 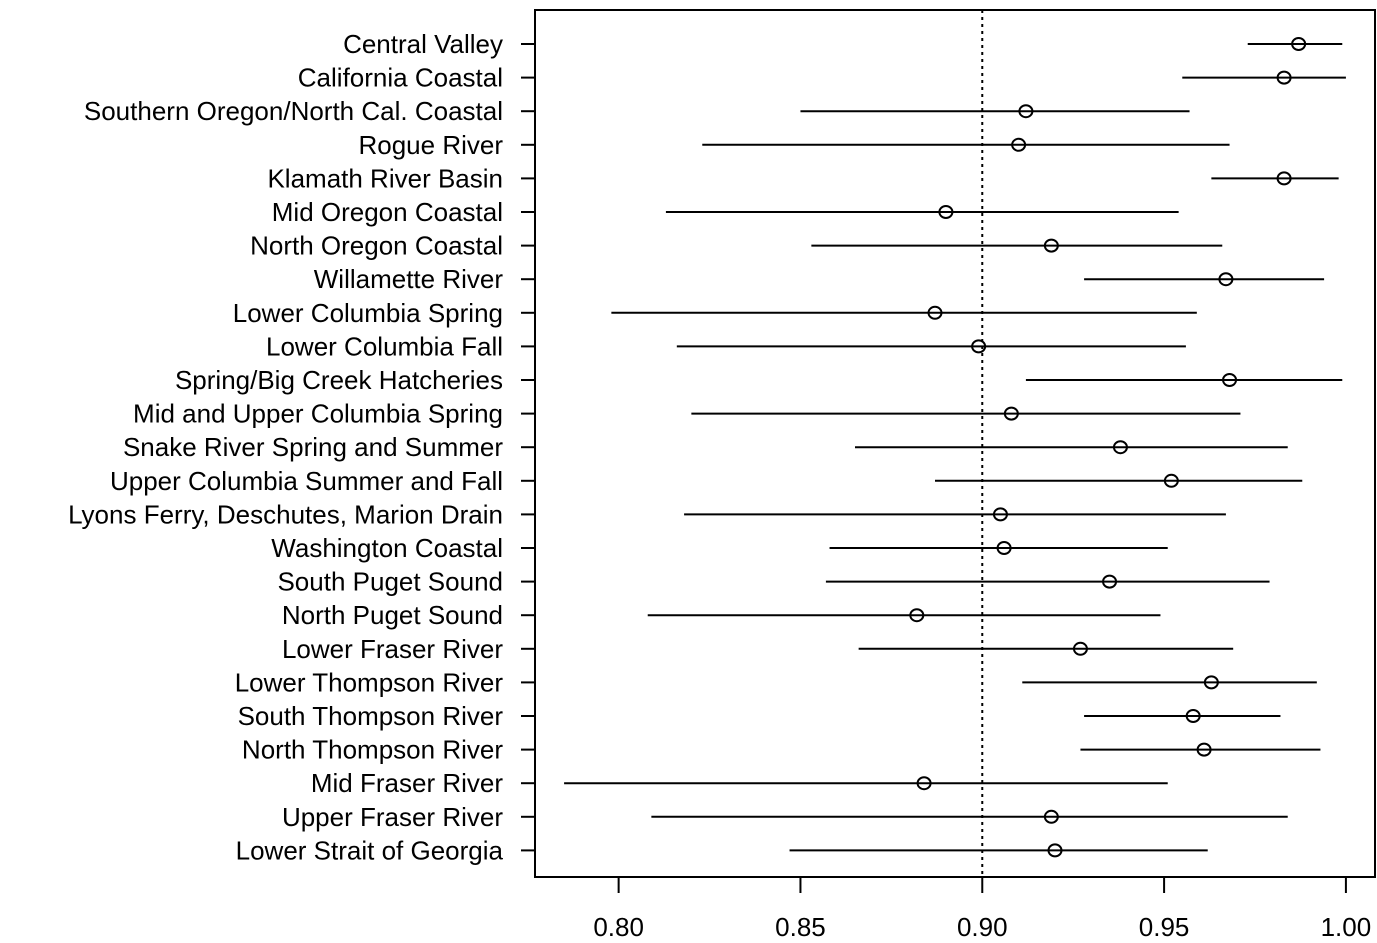 I want to click on x-tick-label: 0.85, so click(x=800, y=927).